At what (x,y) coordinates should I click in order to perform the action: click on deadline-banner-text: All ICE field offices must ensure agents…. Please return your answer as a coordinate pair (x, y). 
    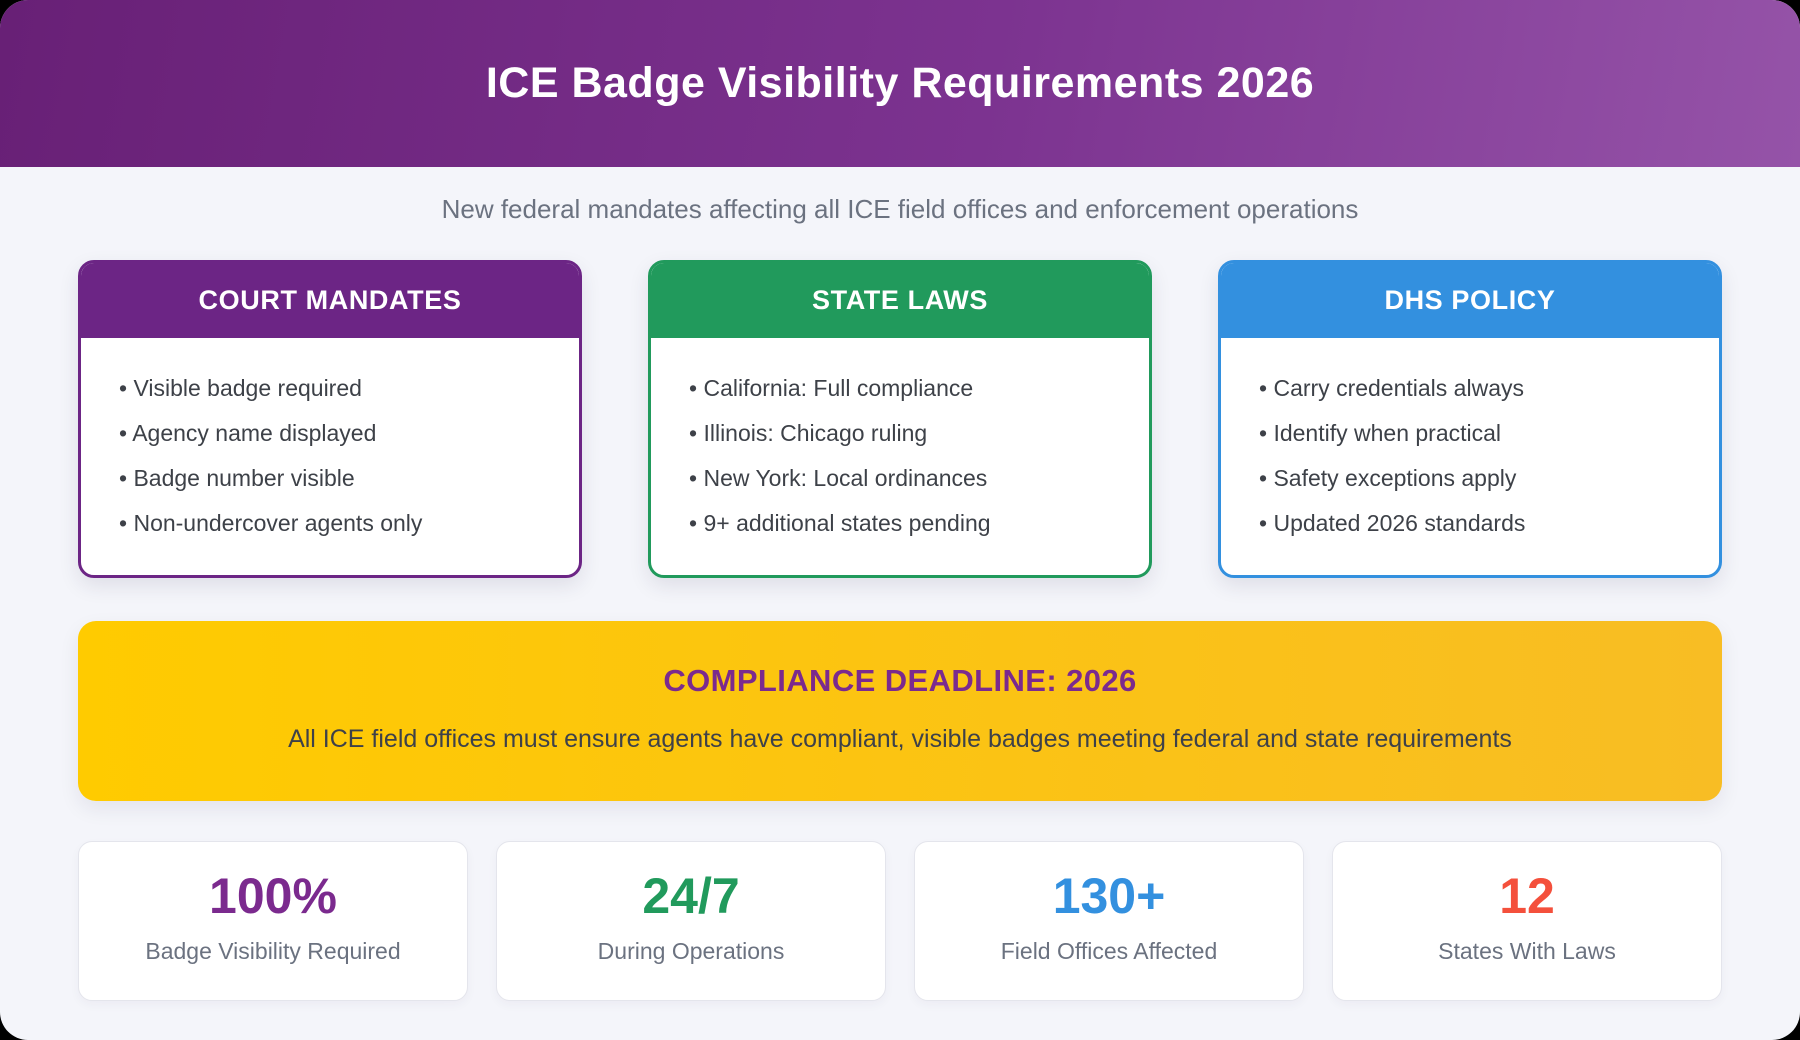
    Looking at the image, I should click on (900, 739).